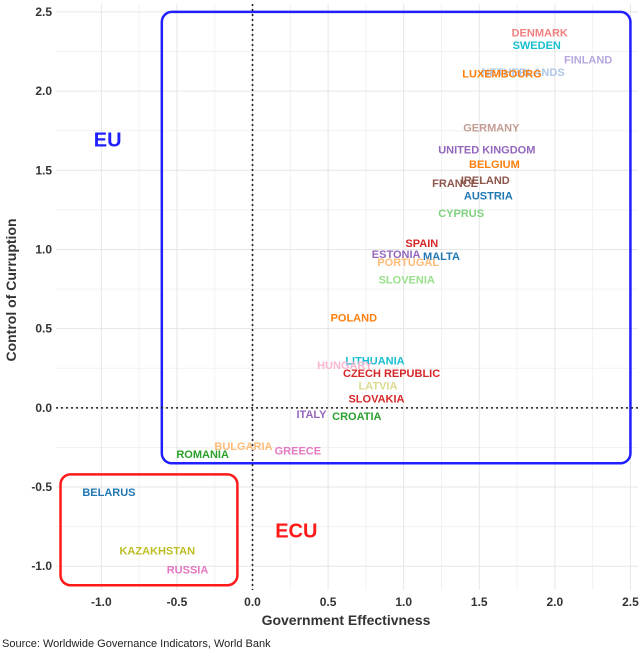  I want to click on point-label: BELGIUM, so click(494, 165).